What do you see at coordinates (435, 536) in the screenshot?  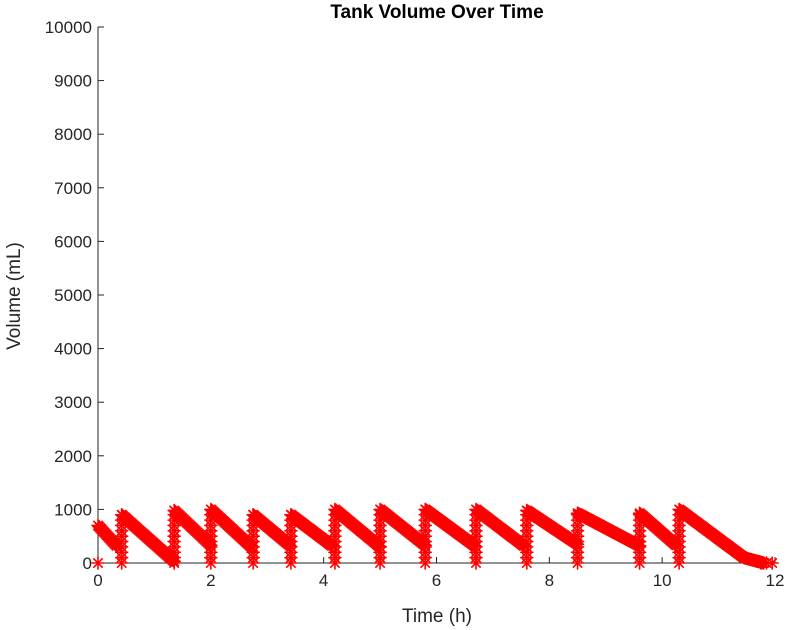 I see `plot-marks` at bounding box center [435, 536].